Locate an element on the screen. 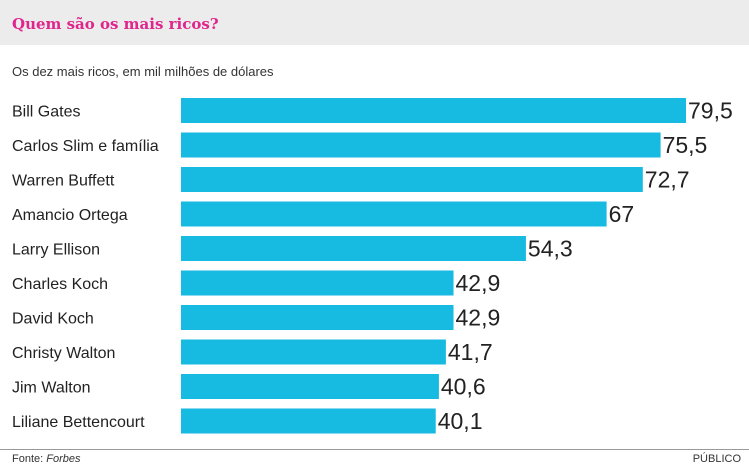 Image resolution: width=749 pixels, height=469 pixels. value-label: 54,3 is located at coordinates (550, 249).